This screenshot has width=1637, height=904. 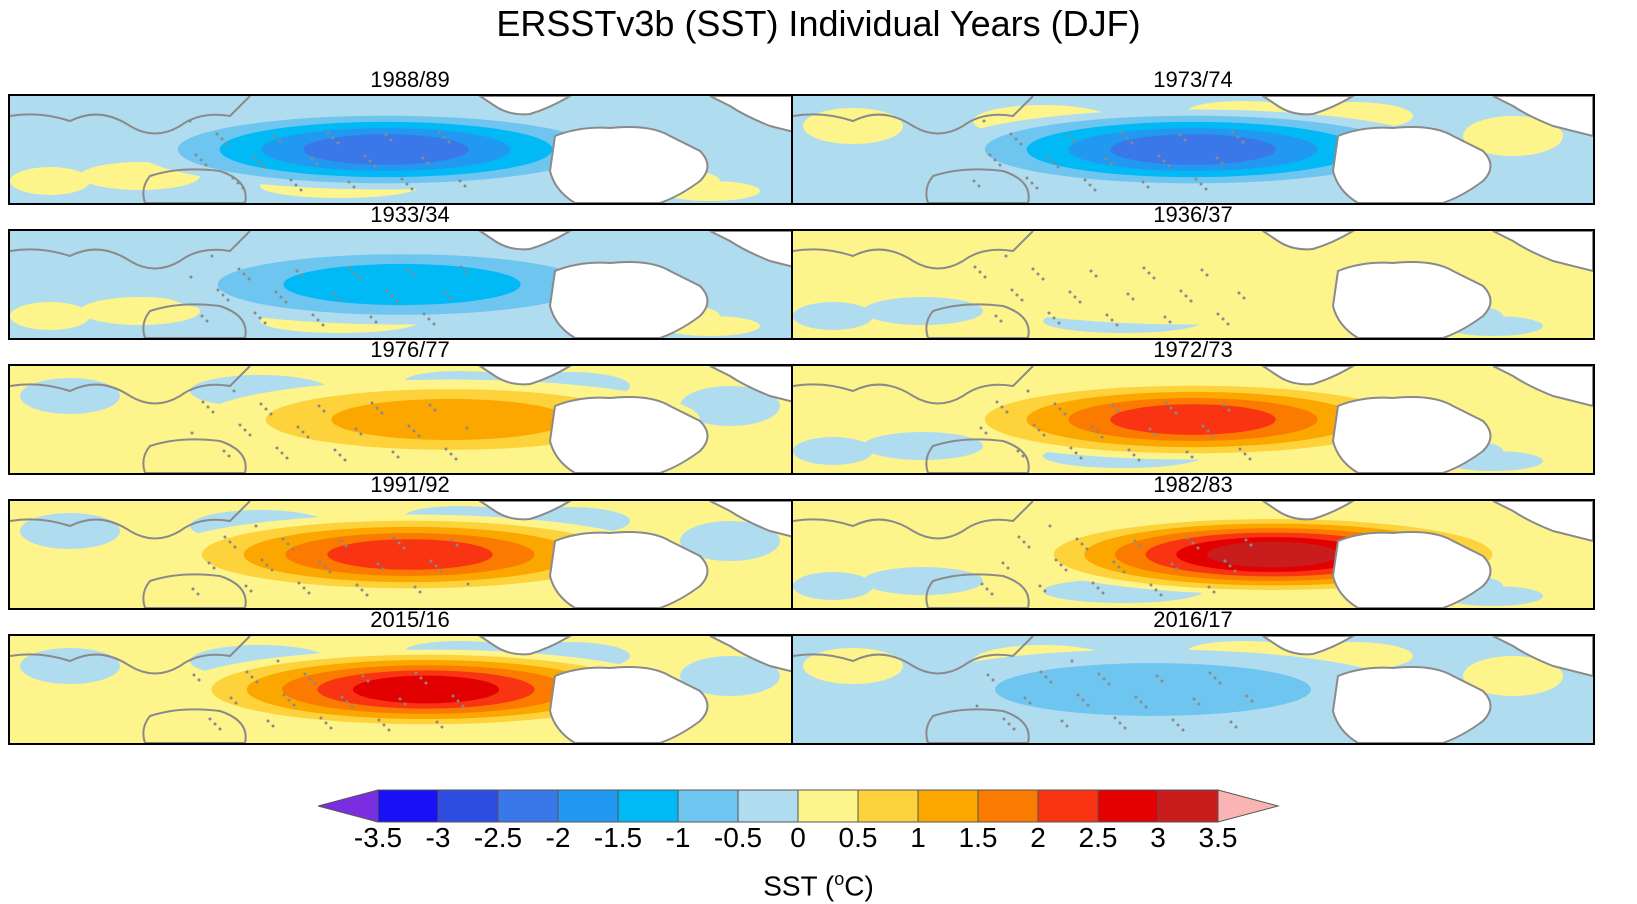 I want to click on central-america-coast, so click(x=1308, y=241).